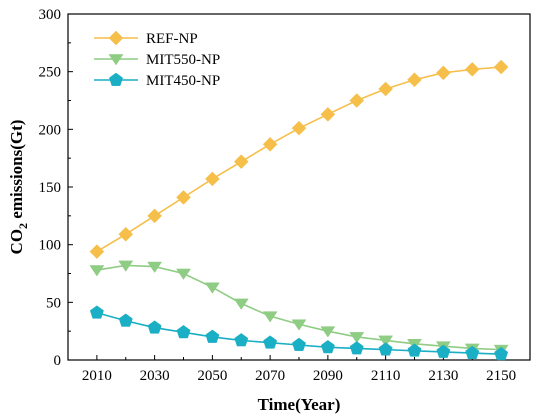  What do you see at coordinates (50, 130) in the screenshot?
I see `y-tick-label: 200` at bounding box center [50, 130].